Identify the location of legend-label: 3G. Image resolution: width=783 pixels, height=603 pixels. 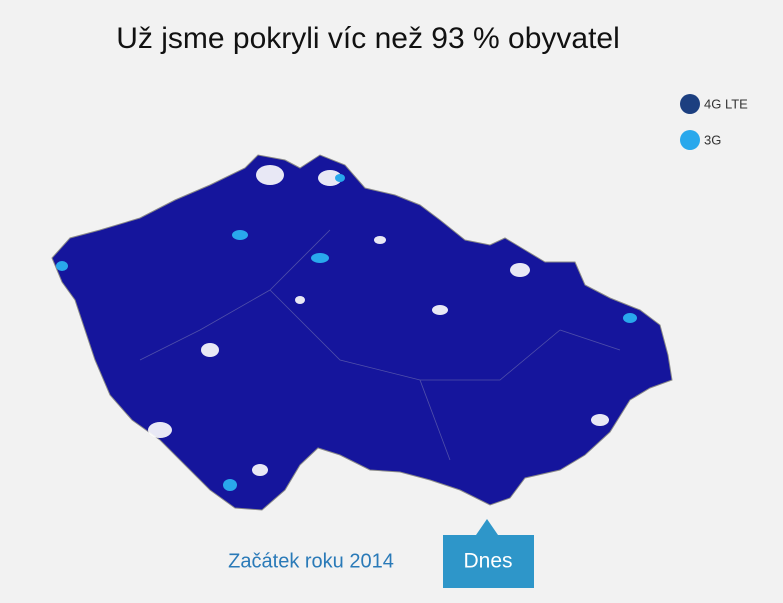
(712, 139).